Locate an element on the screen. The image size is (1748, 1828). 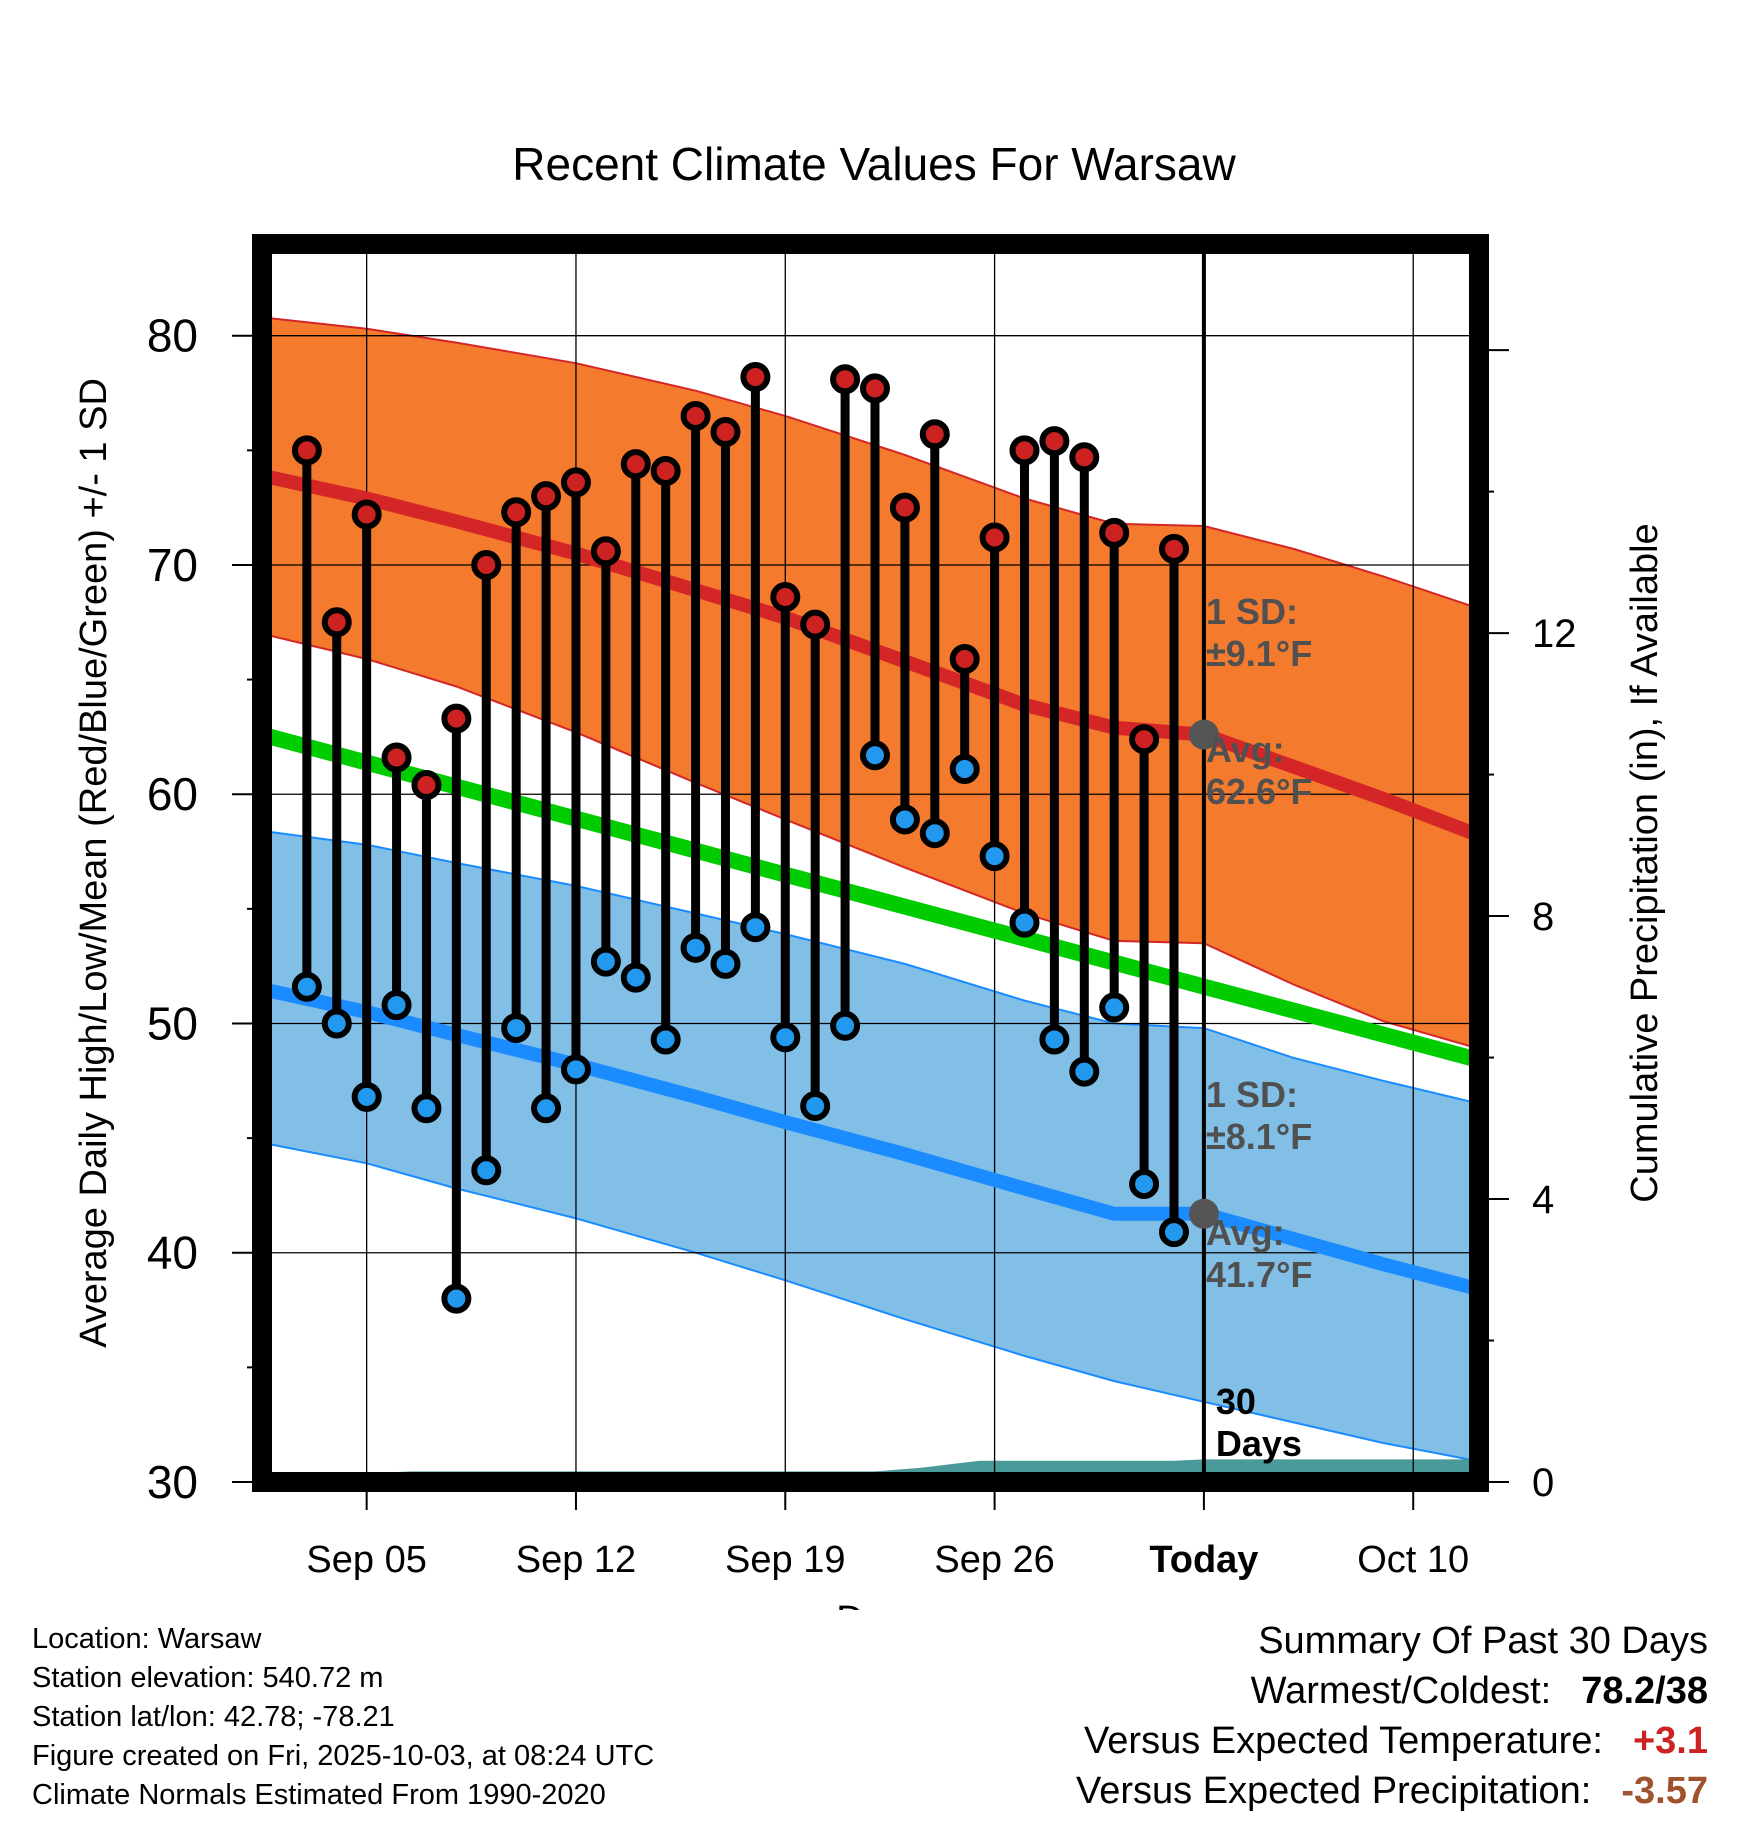
low-avg-annotation: Avg: 41.7°F is located at coordinates (1259, 1253).